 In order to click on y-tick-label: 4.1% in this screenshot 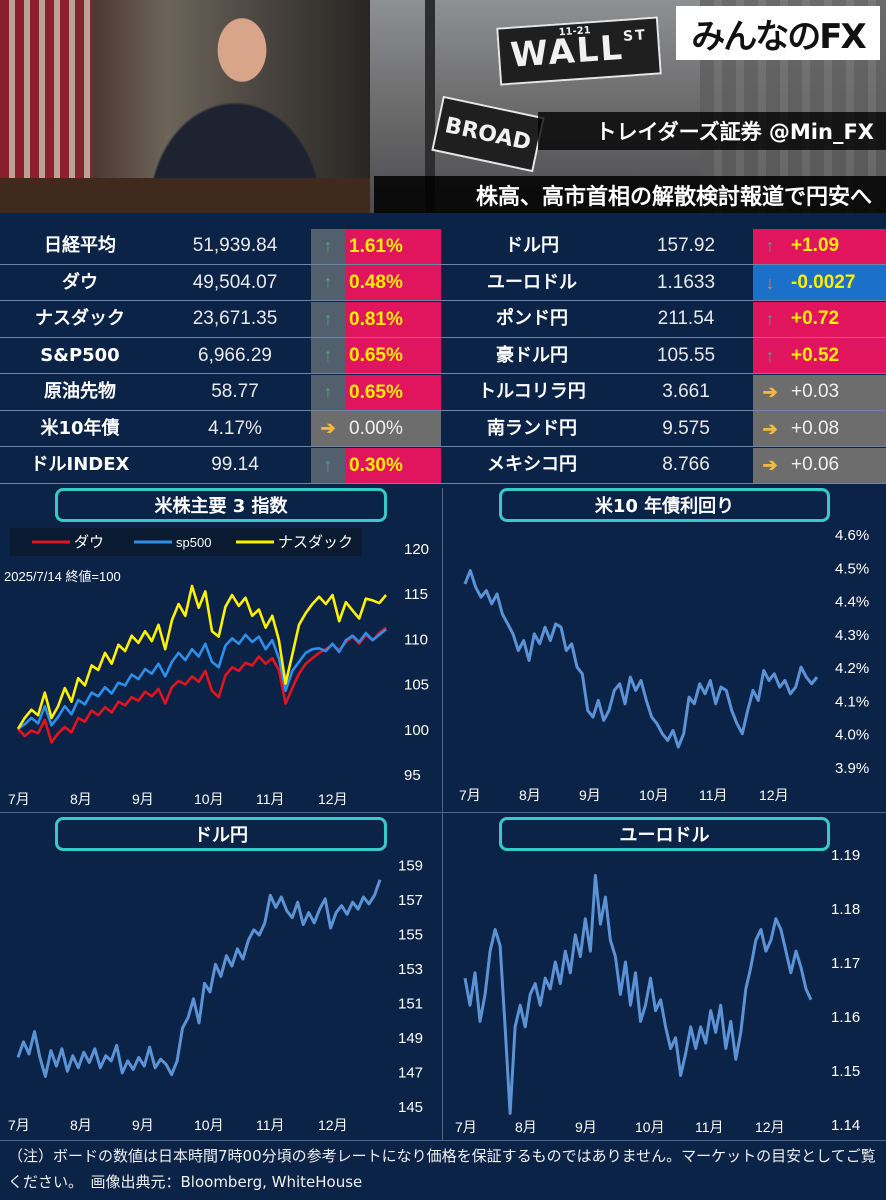, I will do `click(852, 701)`.